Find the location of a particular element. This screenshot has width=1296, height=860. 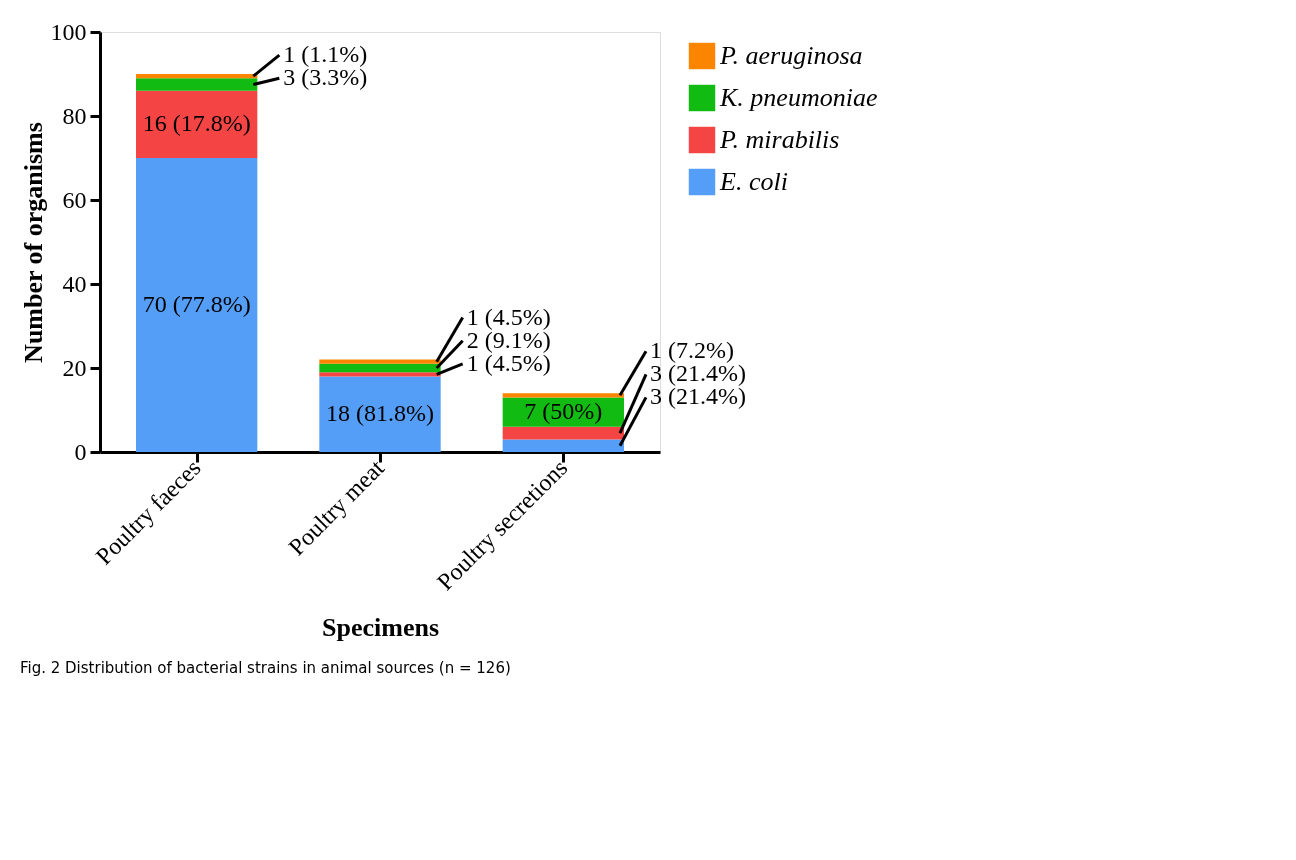

data-label: 70 (77.8%) is located at coordinates (196, 304).